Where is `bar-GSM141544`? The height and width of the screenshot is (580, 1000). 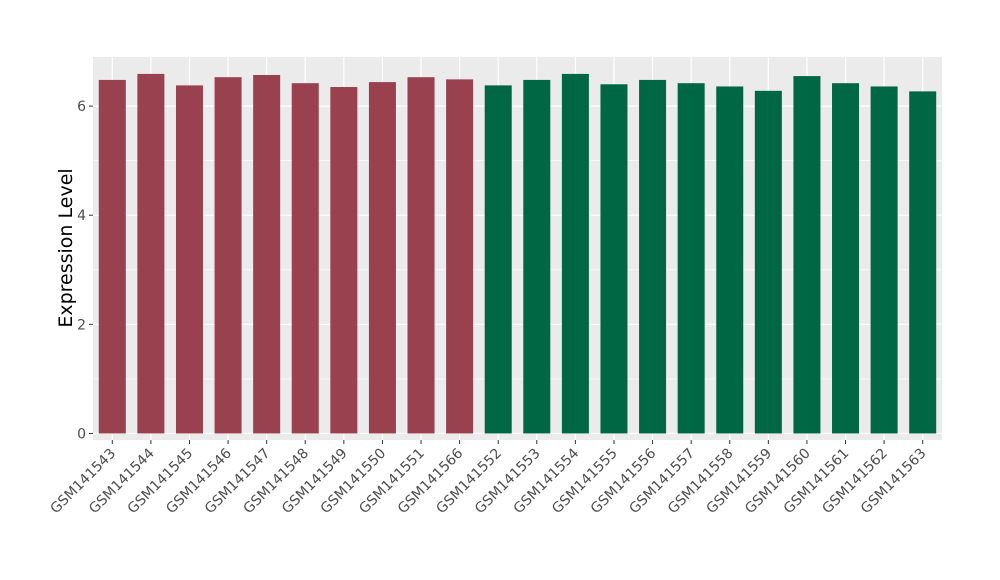
bar-GSM141544 is located at coordinates (151, 253).